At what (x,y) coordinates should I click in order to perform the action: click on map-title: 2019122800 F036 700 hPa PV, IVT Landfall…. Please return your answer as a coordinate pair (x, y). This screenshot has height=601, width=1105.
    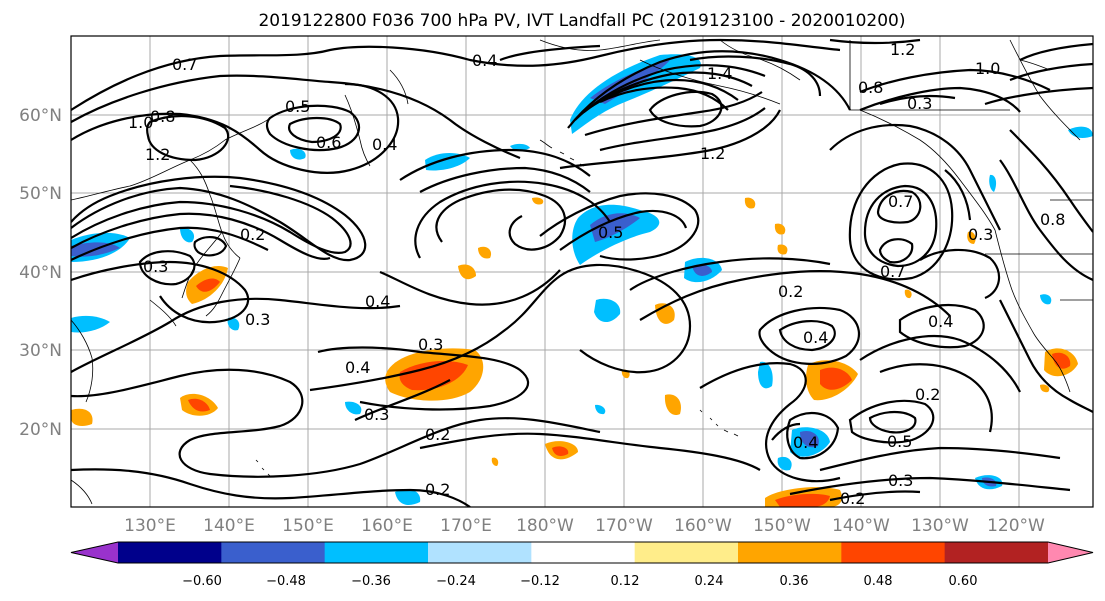
    Looking at the image, I should click on (581, 21).